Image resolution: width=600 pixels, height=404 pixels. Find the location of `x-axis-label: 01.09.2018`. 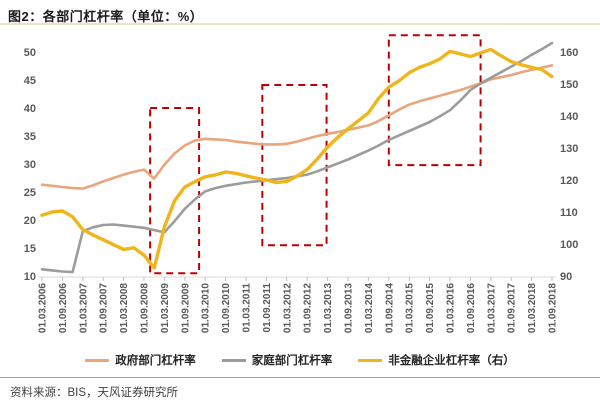

x-axis-label: 01.09.2018 is located at coordinates (553, 308).